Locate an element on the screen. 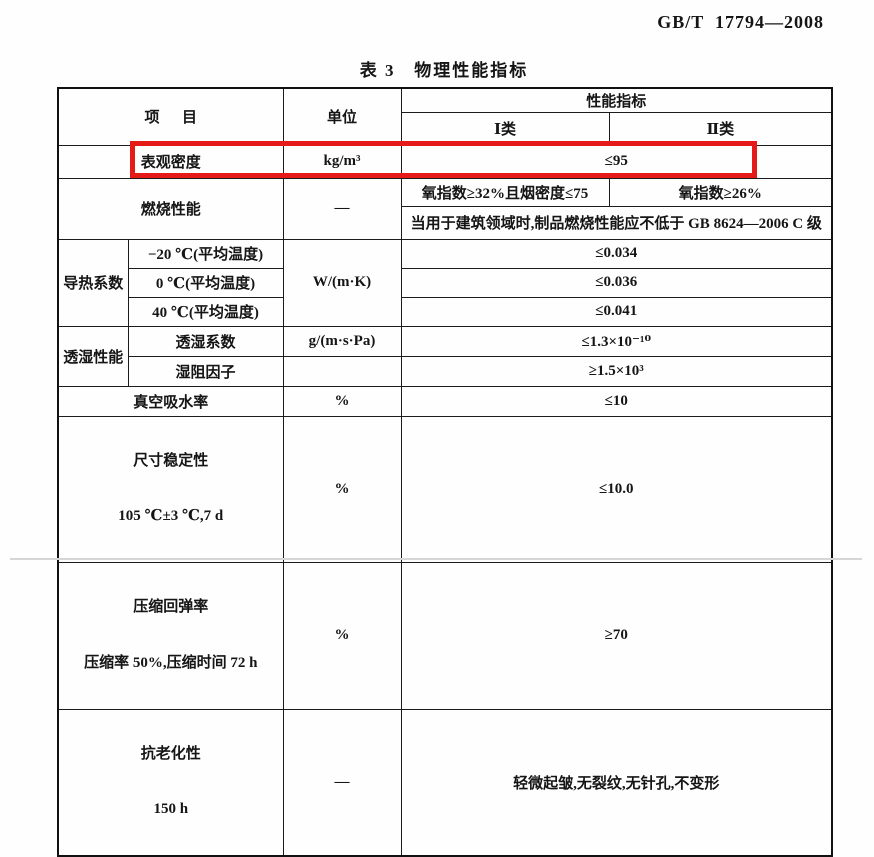  row-moisture-1: 透湿性能 透湿系数 g/(m·s·Pa) ≤1.3×10⁻¹⁰ is located at coordinates (445, 356).